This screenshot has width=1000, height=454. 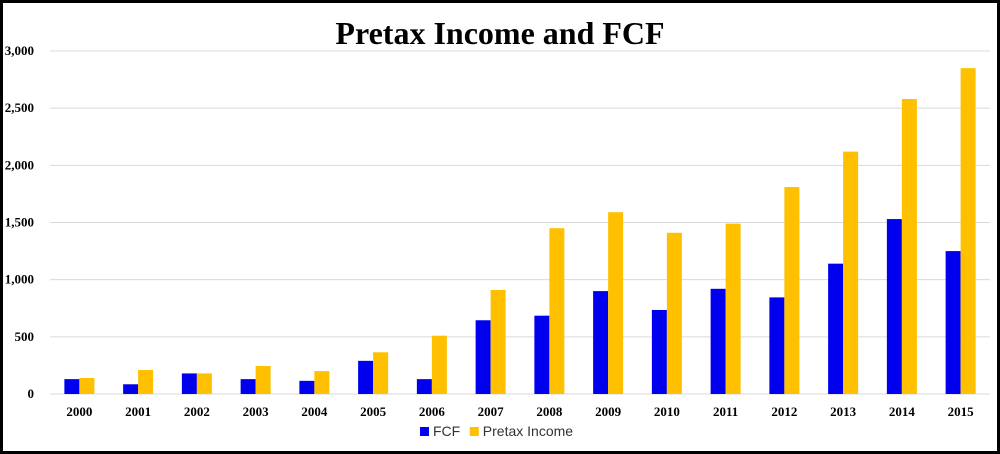 I want to click on bar-pretax-income-2006, so click(x=439, y=364).